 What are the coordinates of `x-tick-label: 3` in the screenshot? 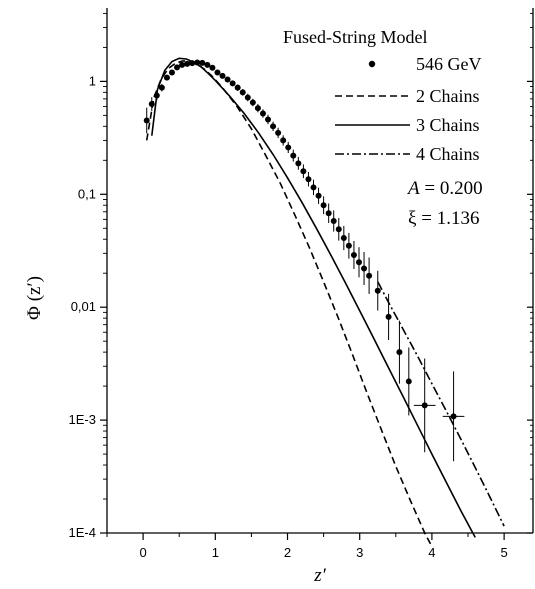 It's located at (359, 552).